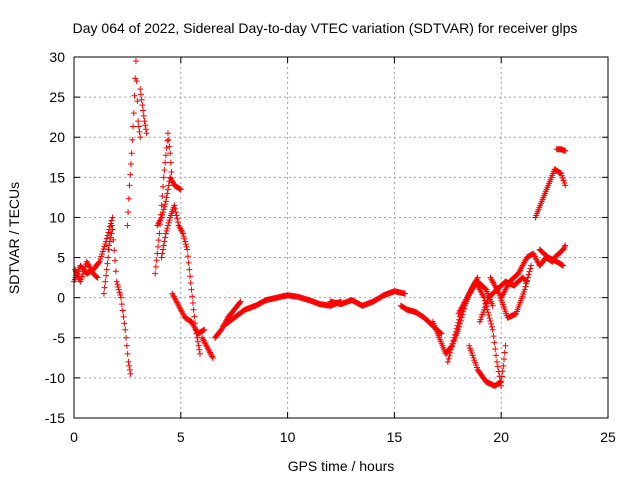 Image resolution: width=640 pixels, height=480 pixels. What do you see at coordinates (55, 378) in the screenshot?
I see `y-tick-label: -10` at bounding box center [55, 378].